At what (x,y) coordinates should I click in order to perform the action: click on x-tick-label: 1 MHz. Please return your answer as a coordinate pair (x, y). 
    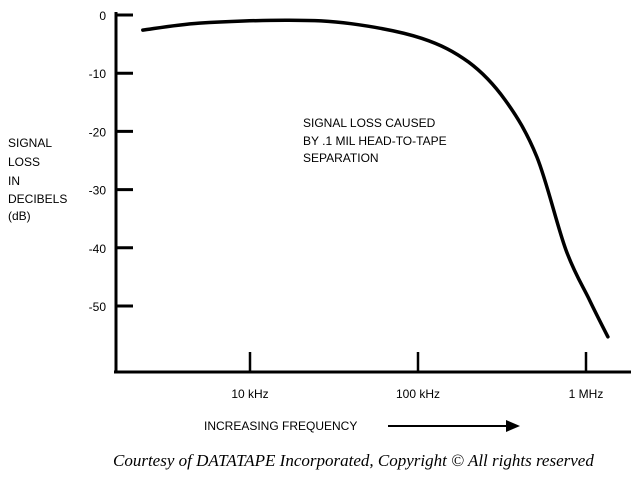
    Looking at the image, I should click on (586, 394).